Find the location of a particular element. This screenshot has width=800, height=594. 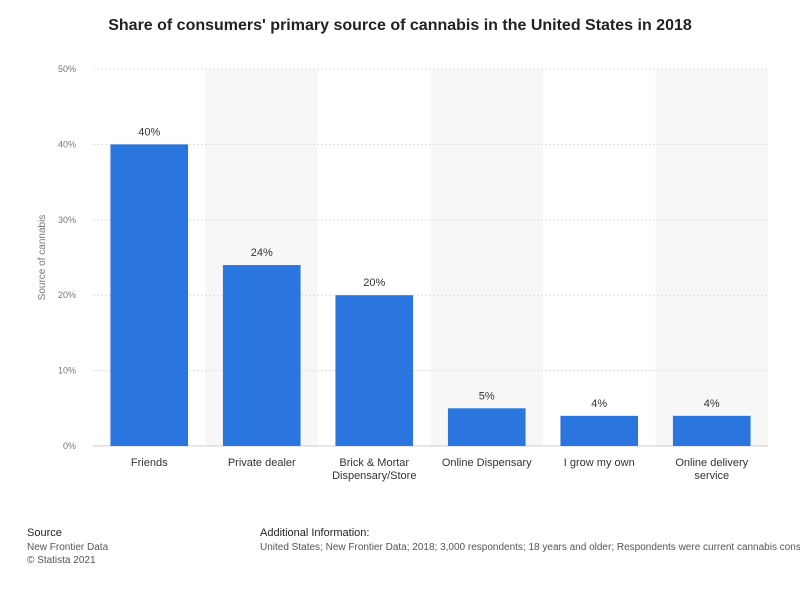

y-tick-label: 0% is located at coordinates (69, 446).